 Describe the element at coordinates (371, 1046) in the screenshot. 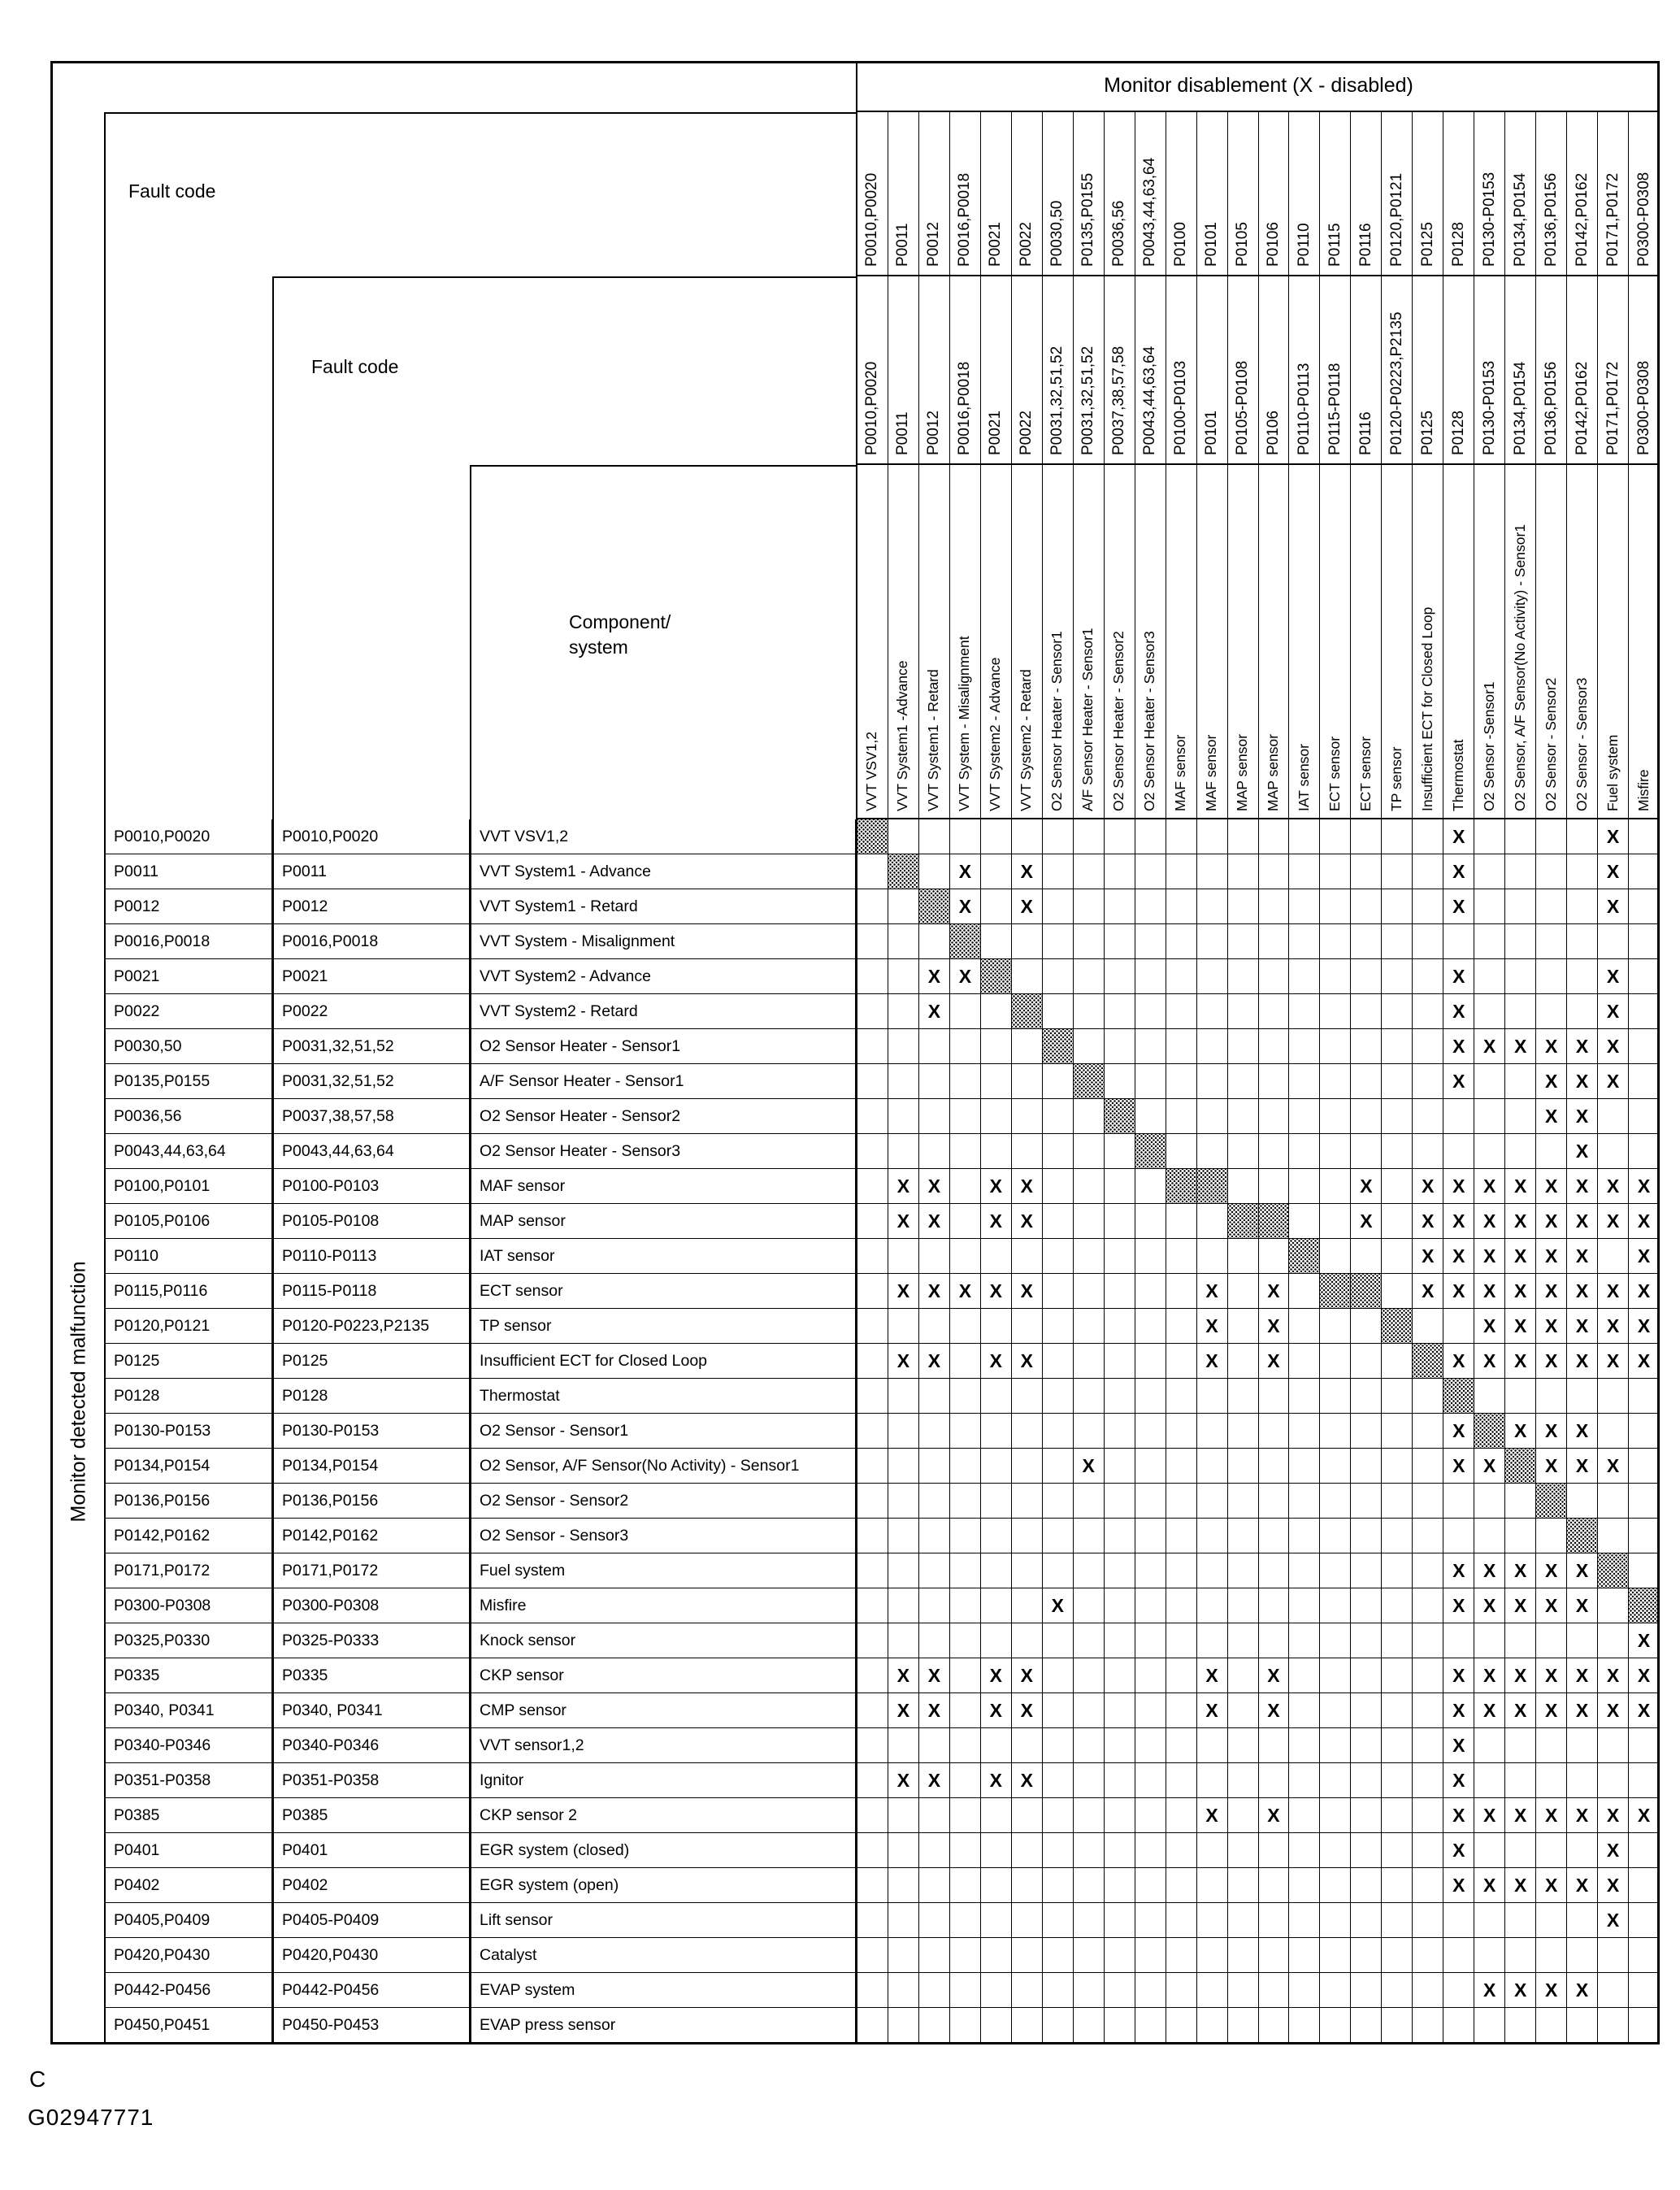

I see `row-7-code2: P0031,32,51,52` at that location.